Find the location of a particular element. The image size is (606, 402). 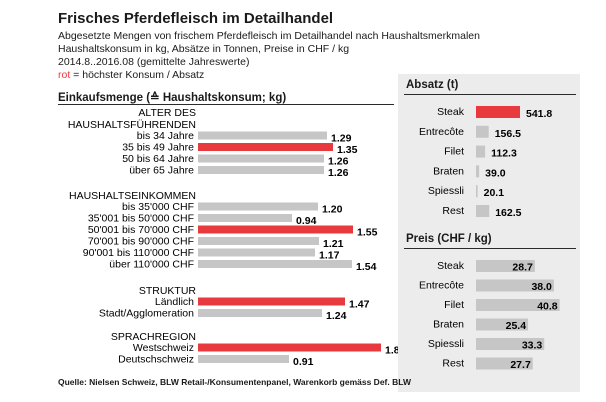

bar-deutschschweiz is located at coordinates (243, 359).